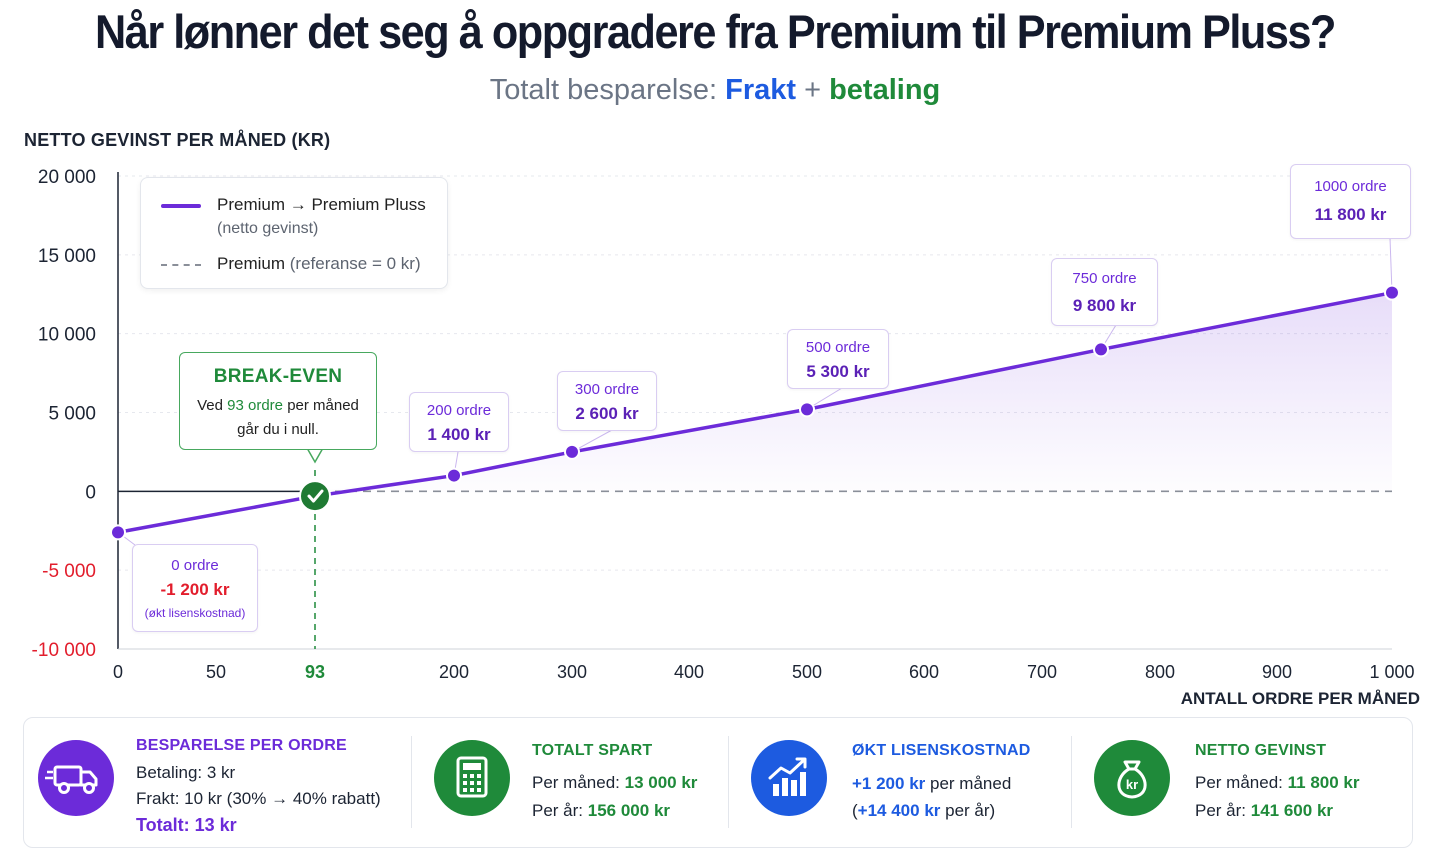 This screenshot has width=1430, height=854. I want to click on card-text: per måned, so click(971, 783).